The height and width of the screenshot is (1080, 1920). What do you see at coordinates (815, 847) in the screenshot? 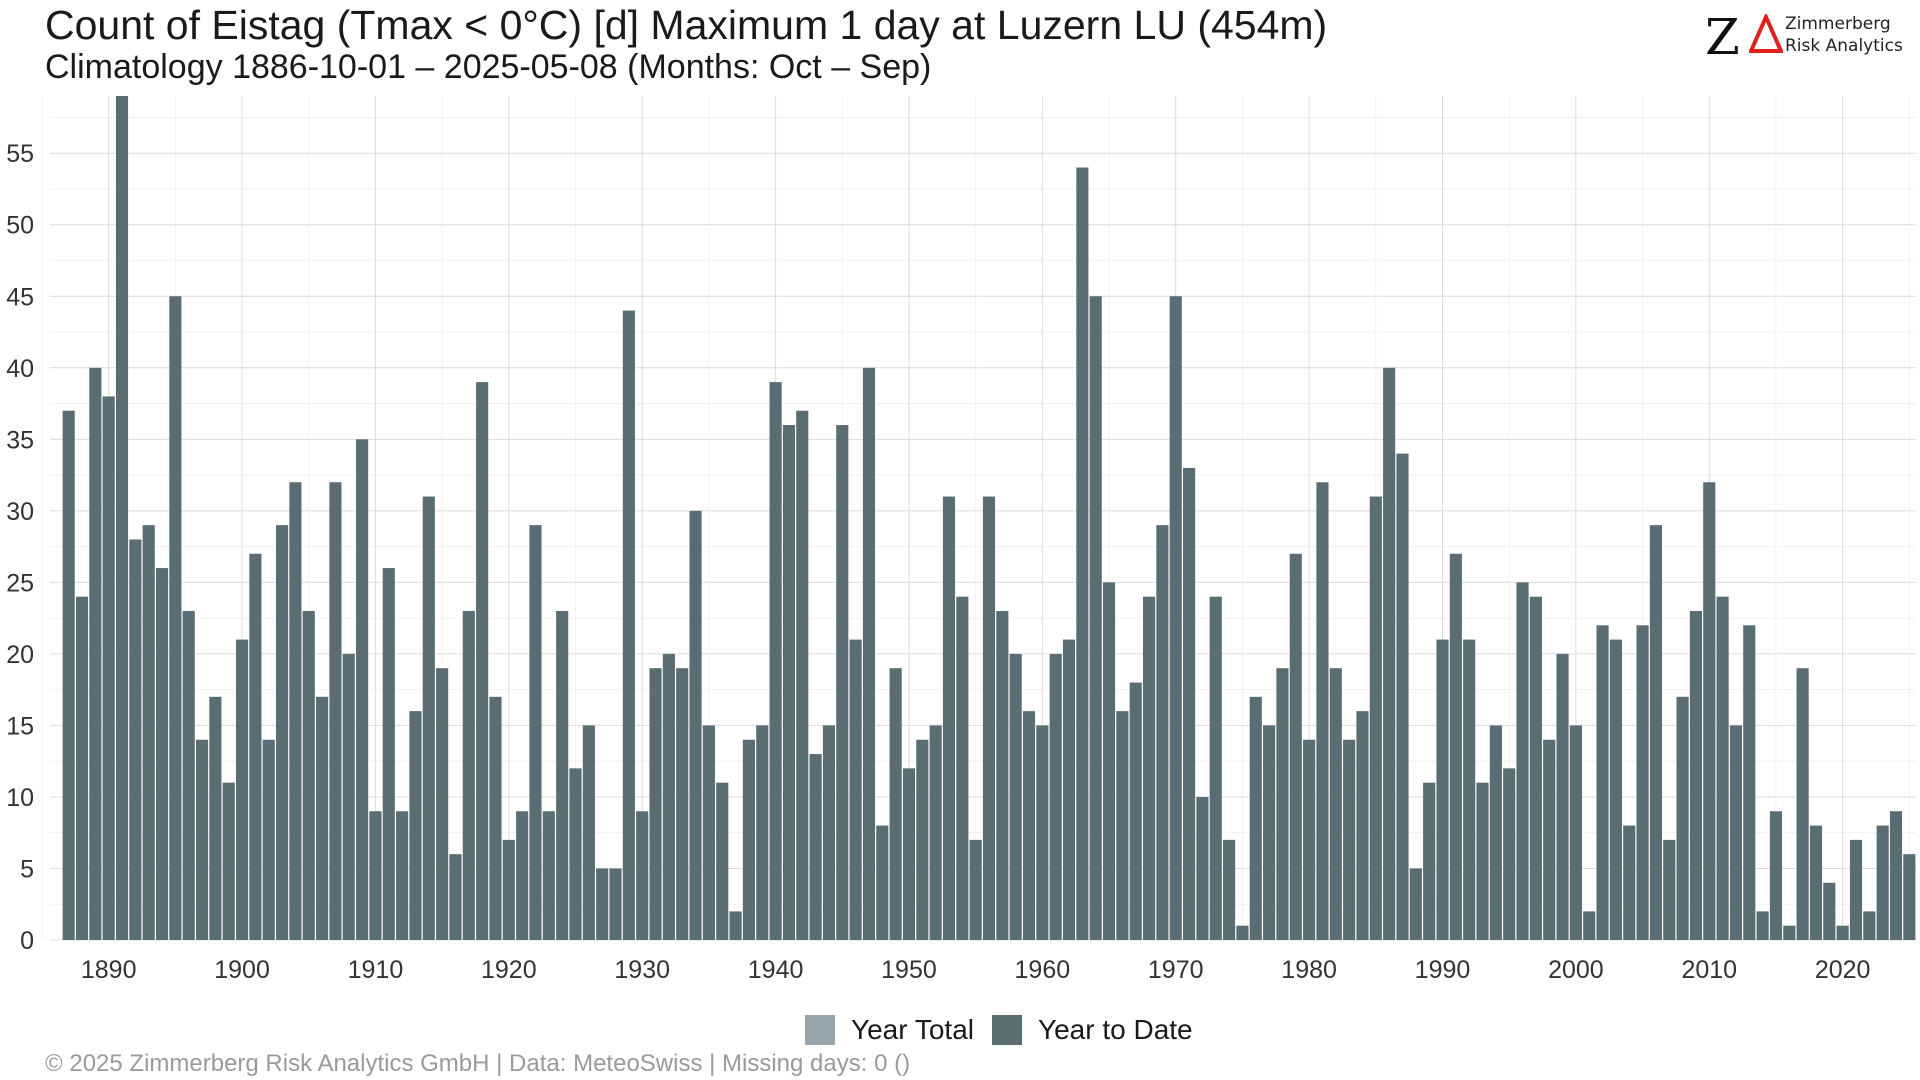
I see `bar-1943` at bounding box center [815, 847].